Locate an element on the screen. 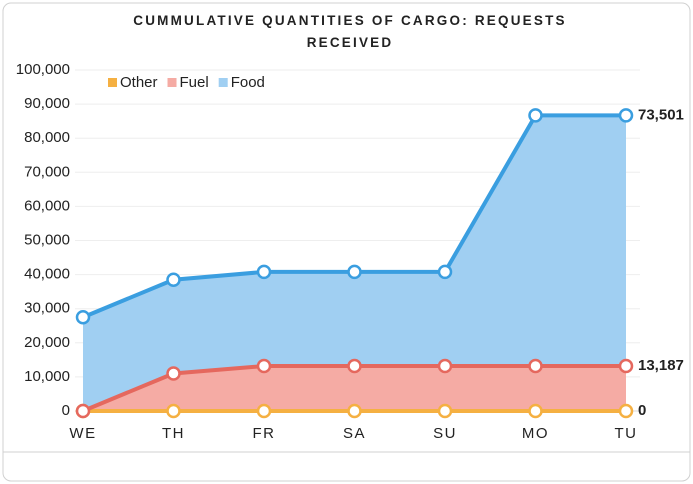 The image size is (693, 484). y-tick-label: 40,000 is located at coordinates (47, 274).